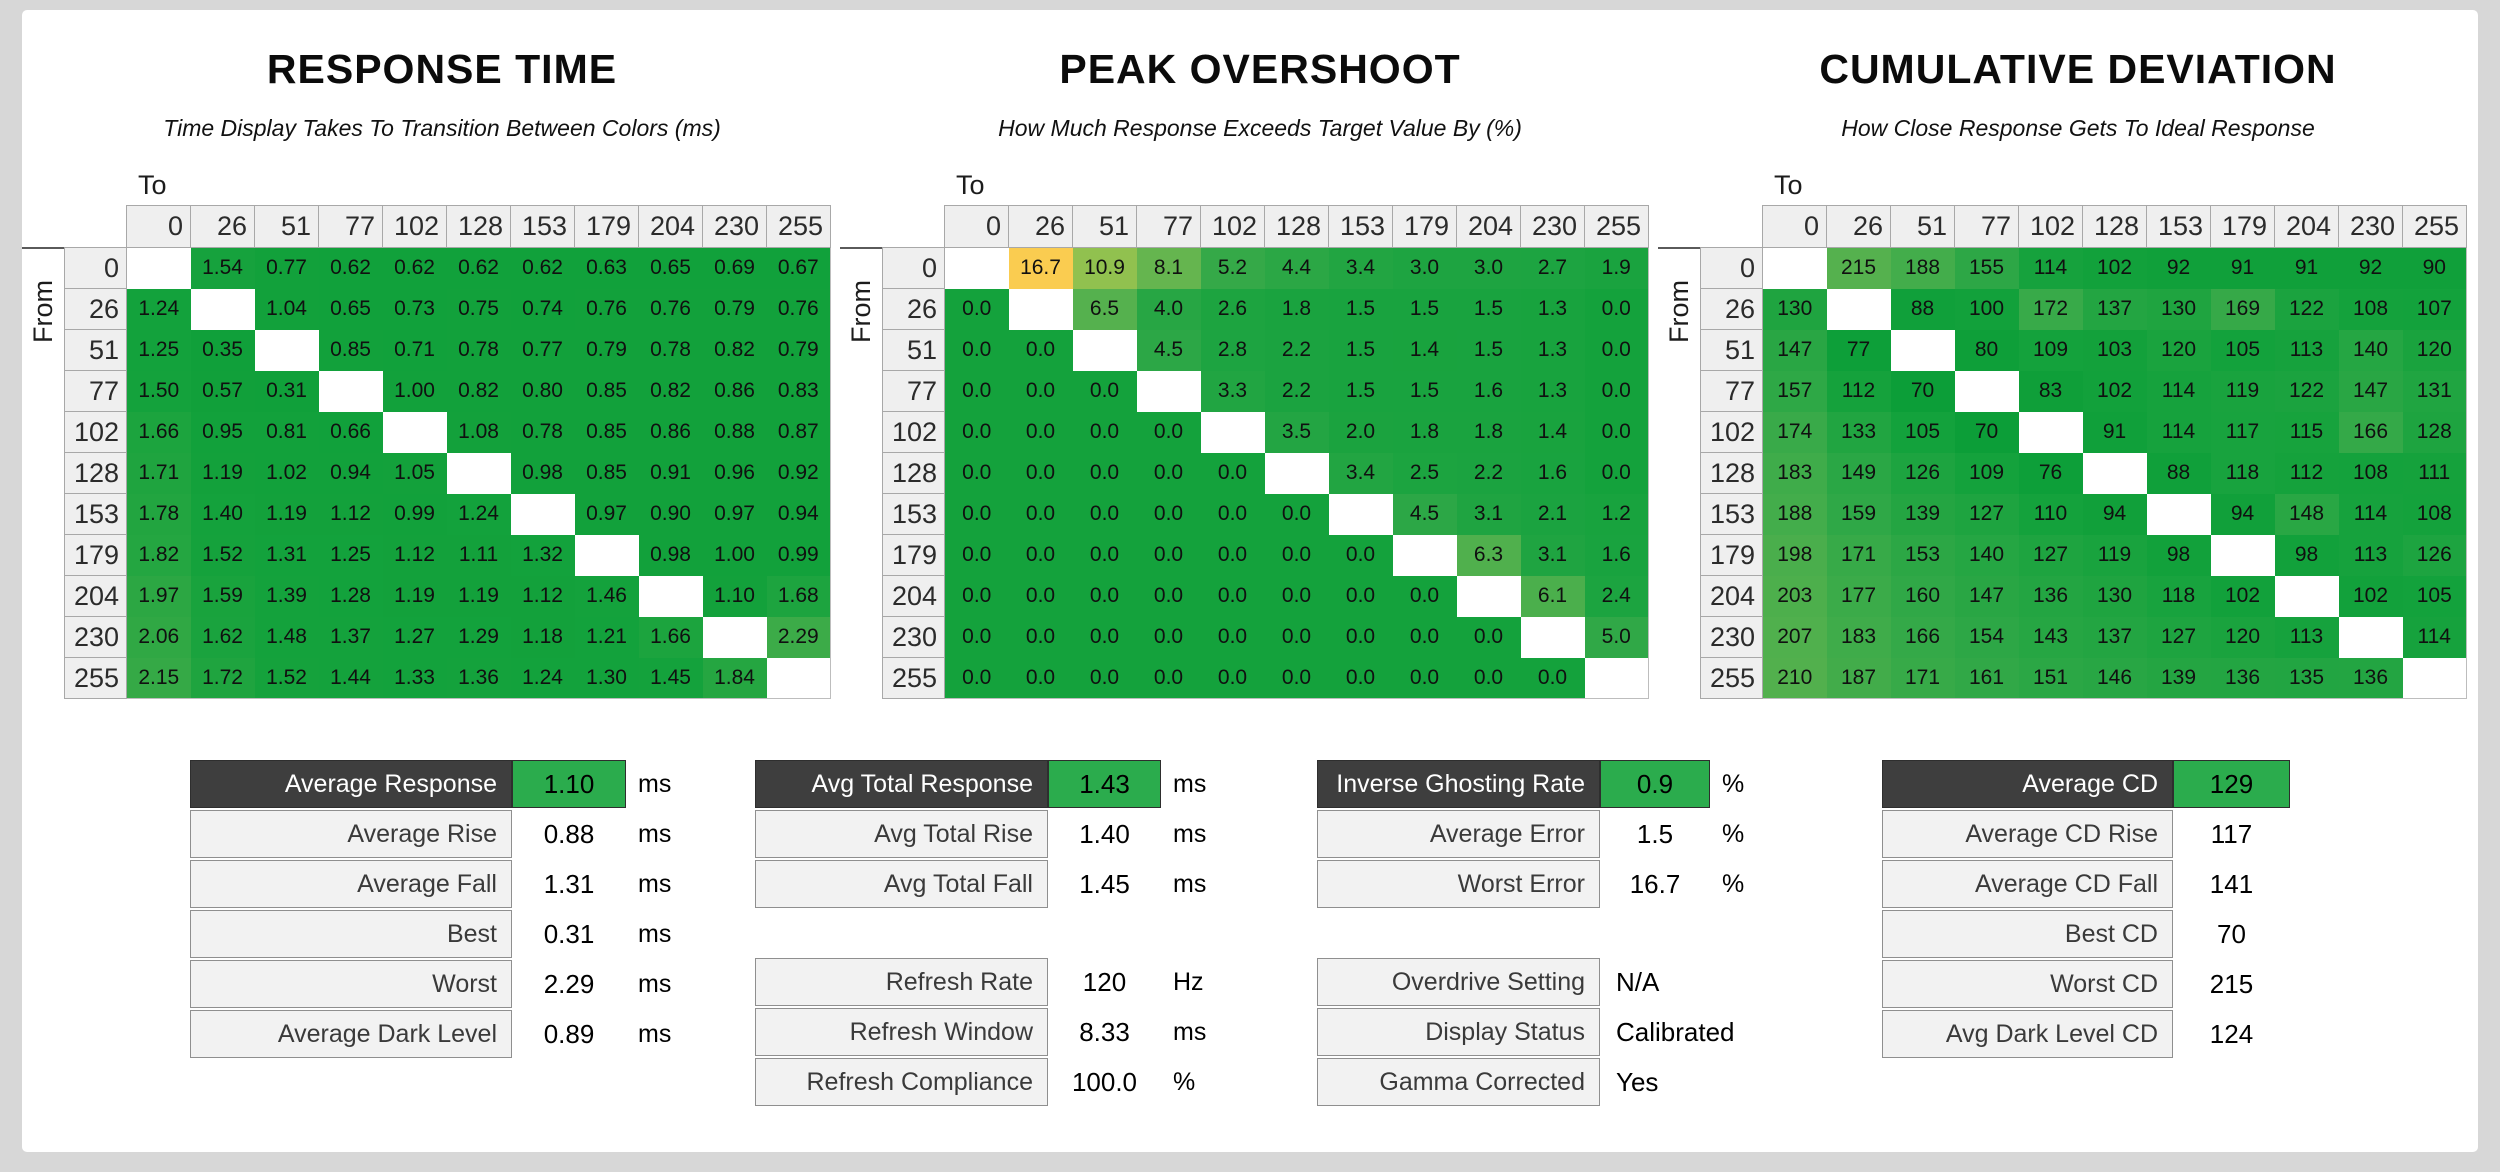 The height and width of the screenshot is (1172, 2500). Describe the element at coordinates (1104, 981) in the screenshot. I see `summary-value: 120` at that location.